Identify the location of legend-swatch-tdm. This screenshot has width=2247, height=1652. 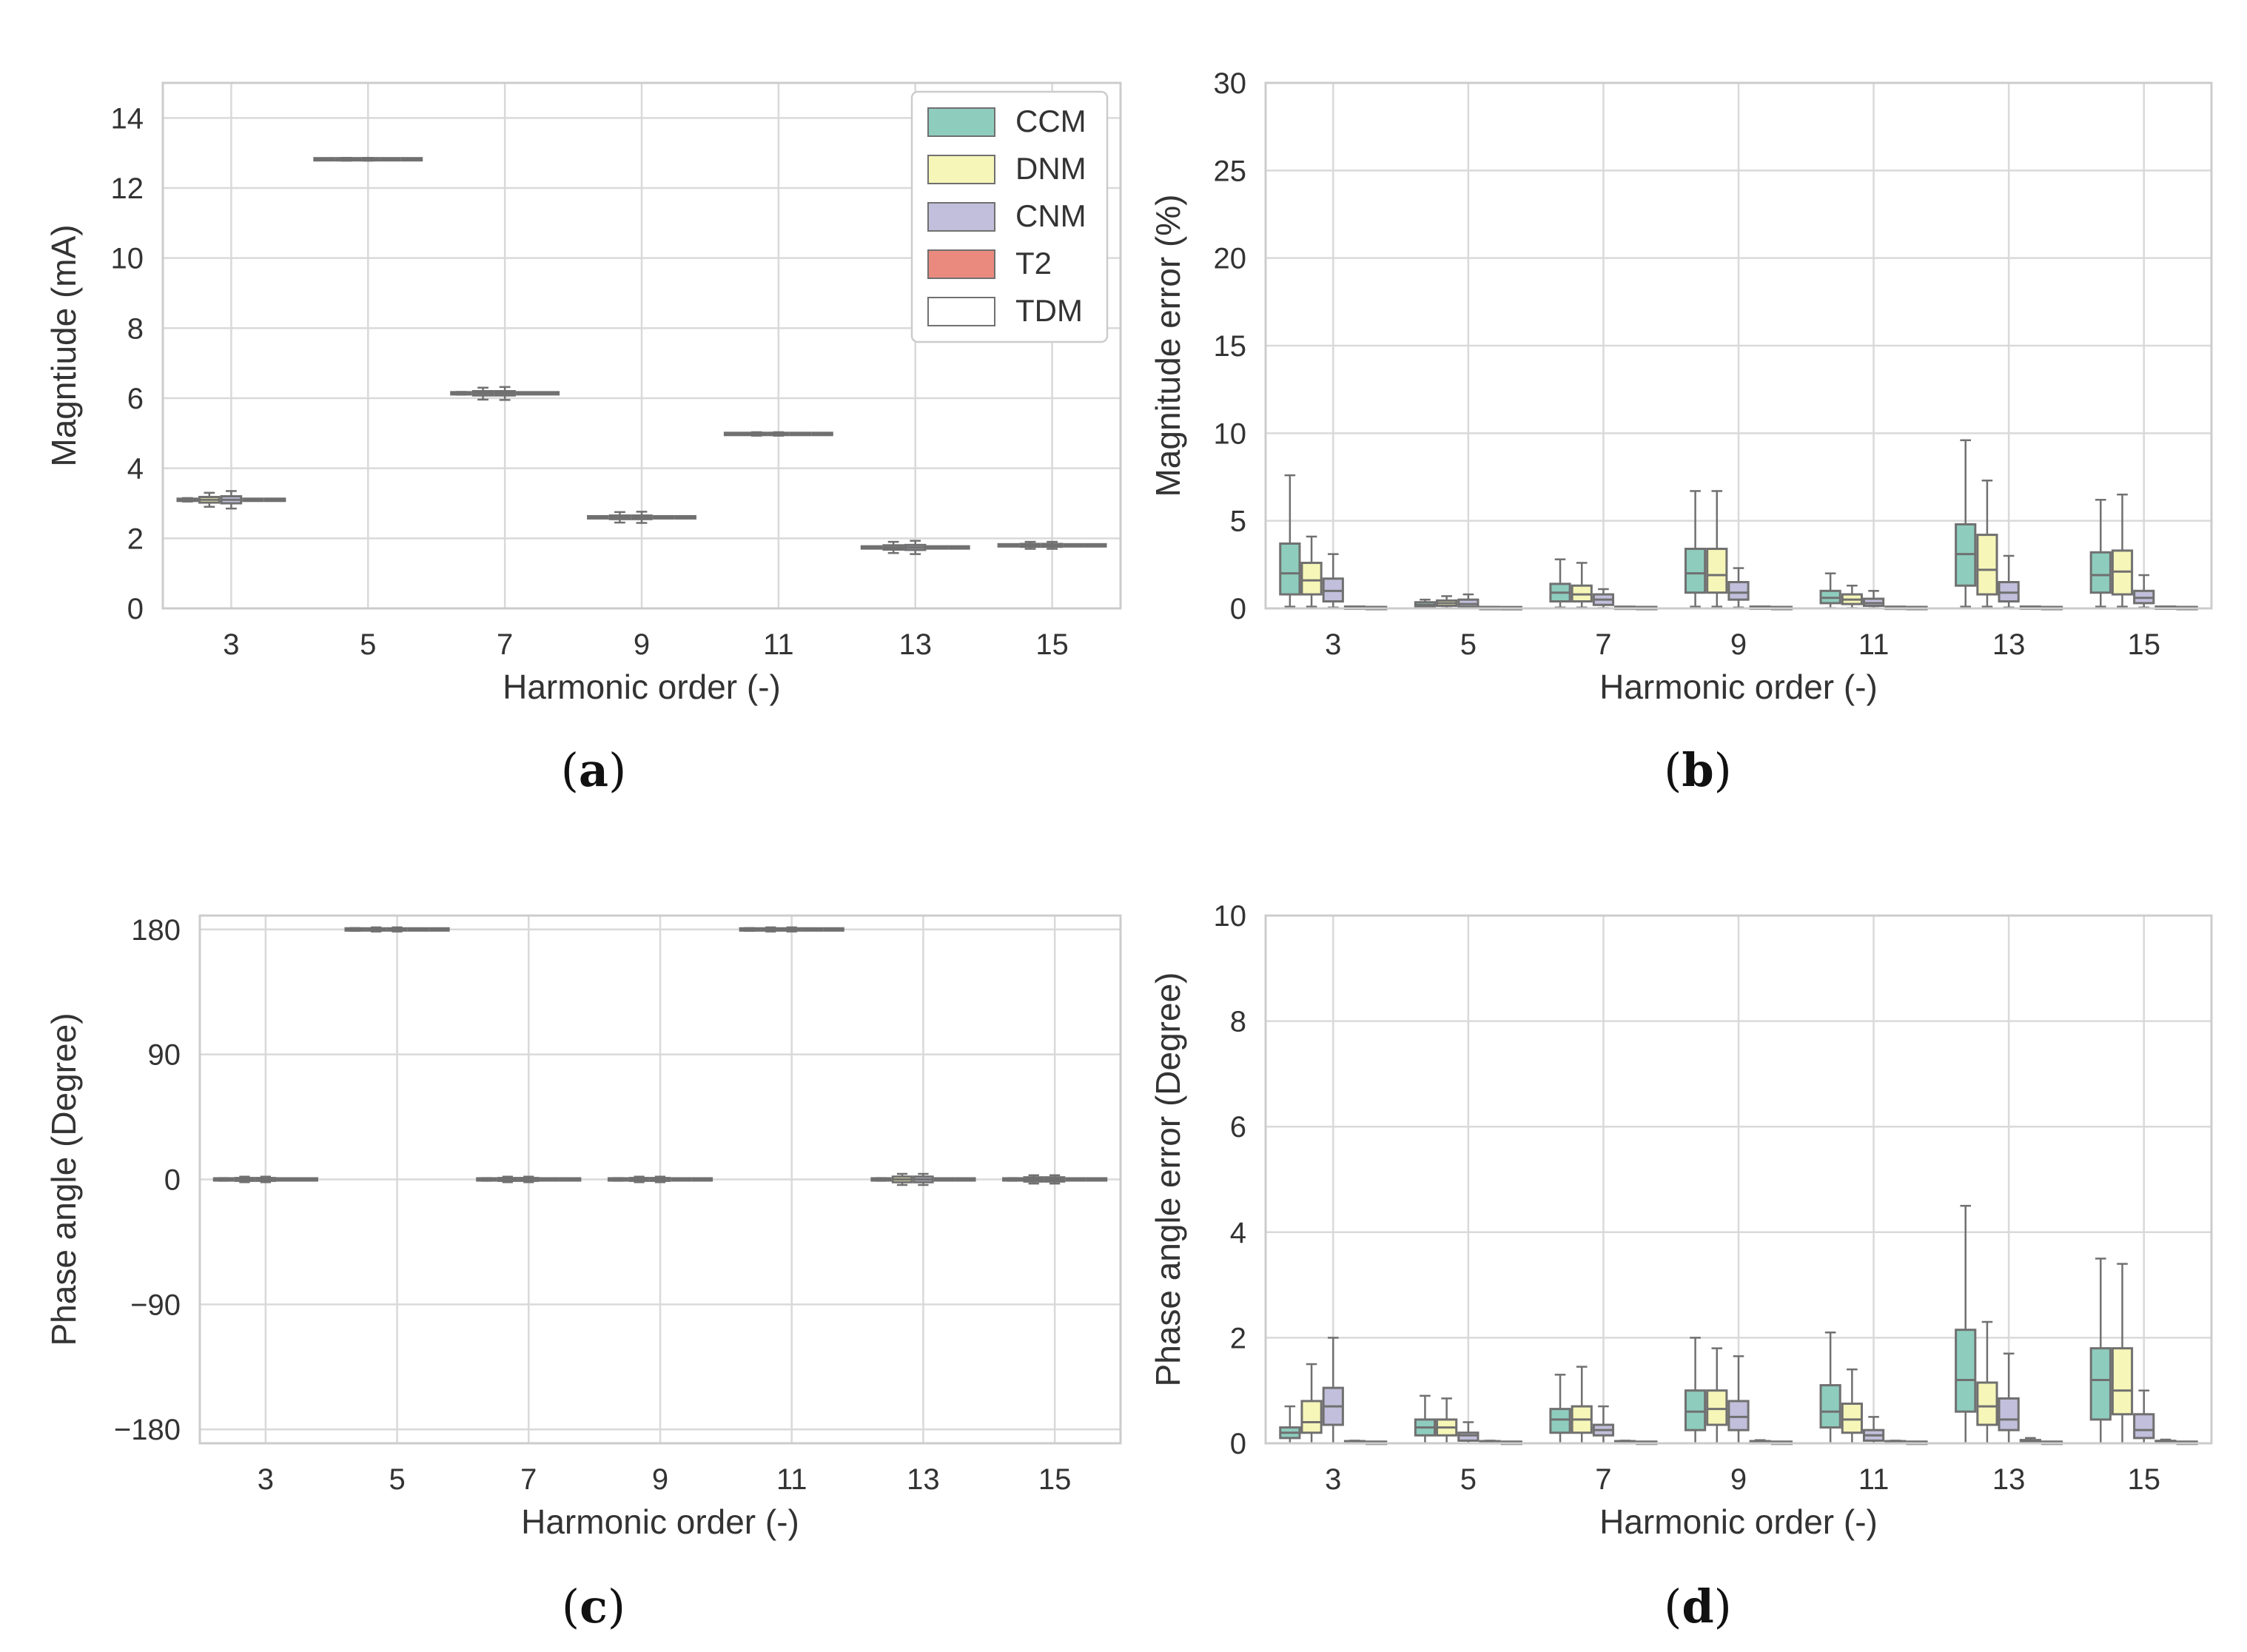
(961, 311).